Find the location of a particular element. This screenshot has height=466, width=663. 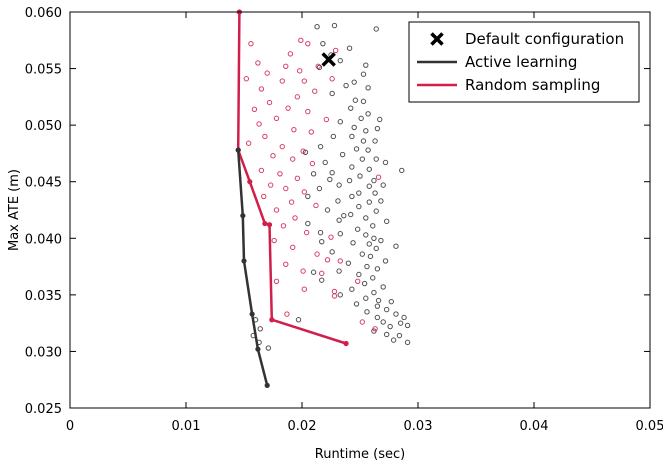

x-axis-label: Runtime (sec) is located at coordinates (360, 454).